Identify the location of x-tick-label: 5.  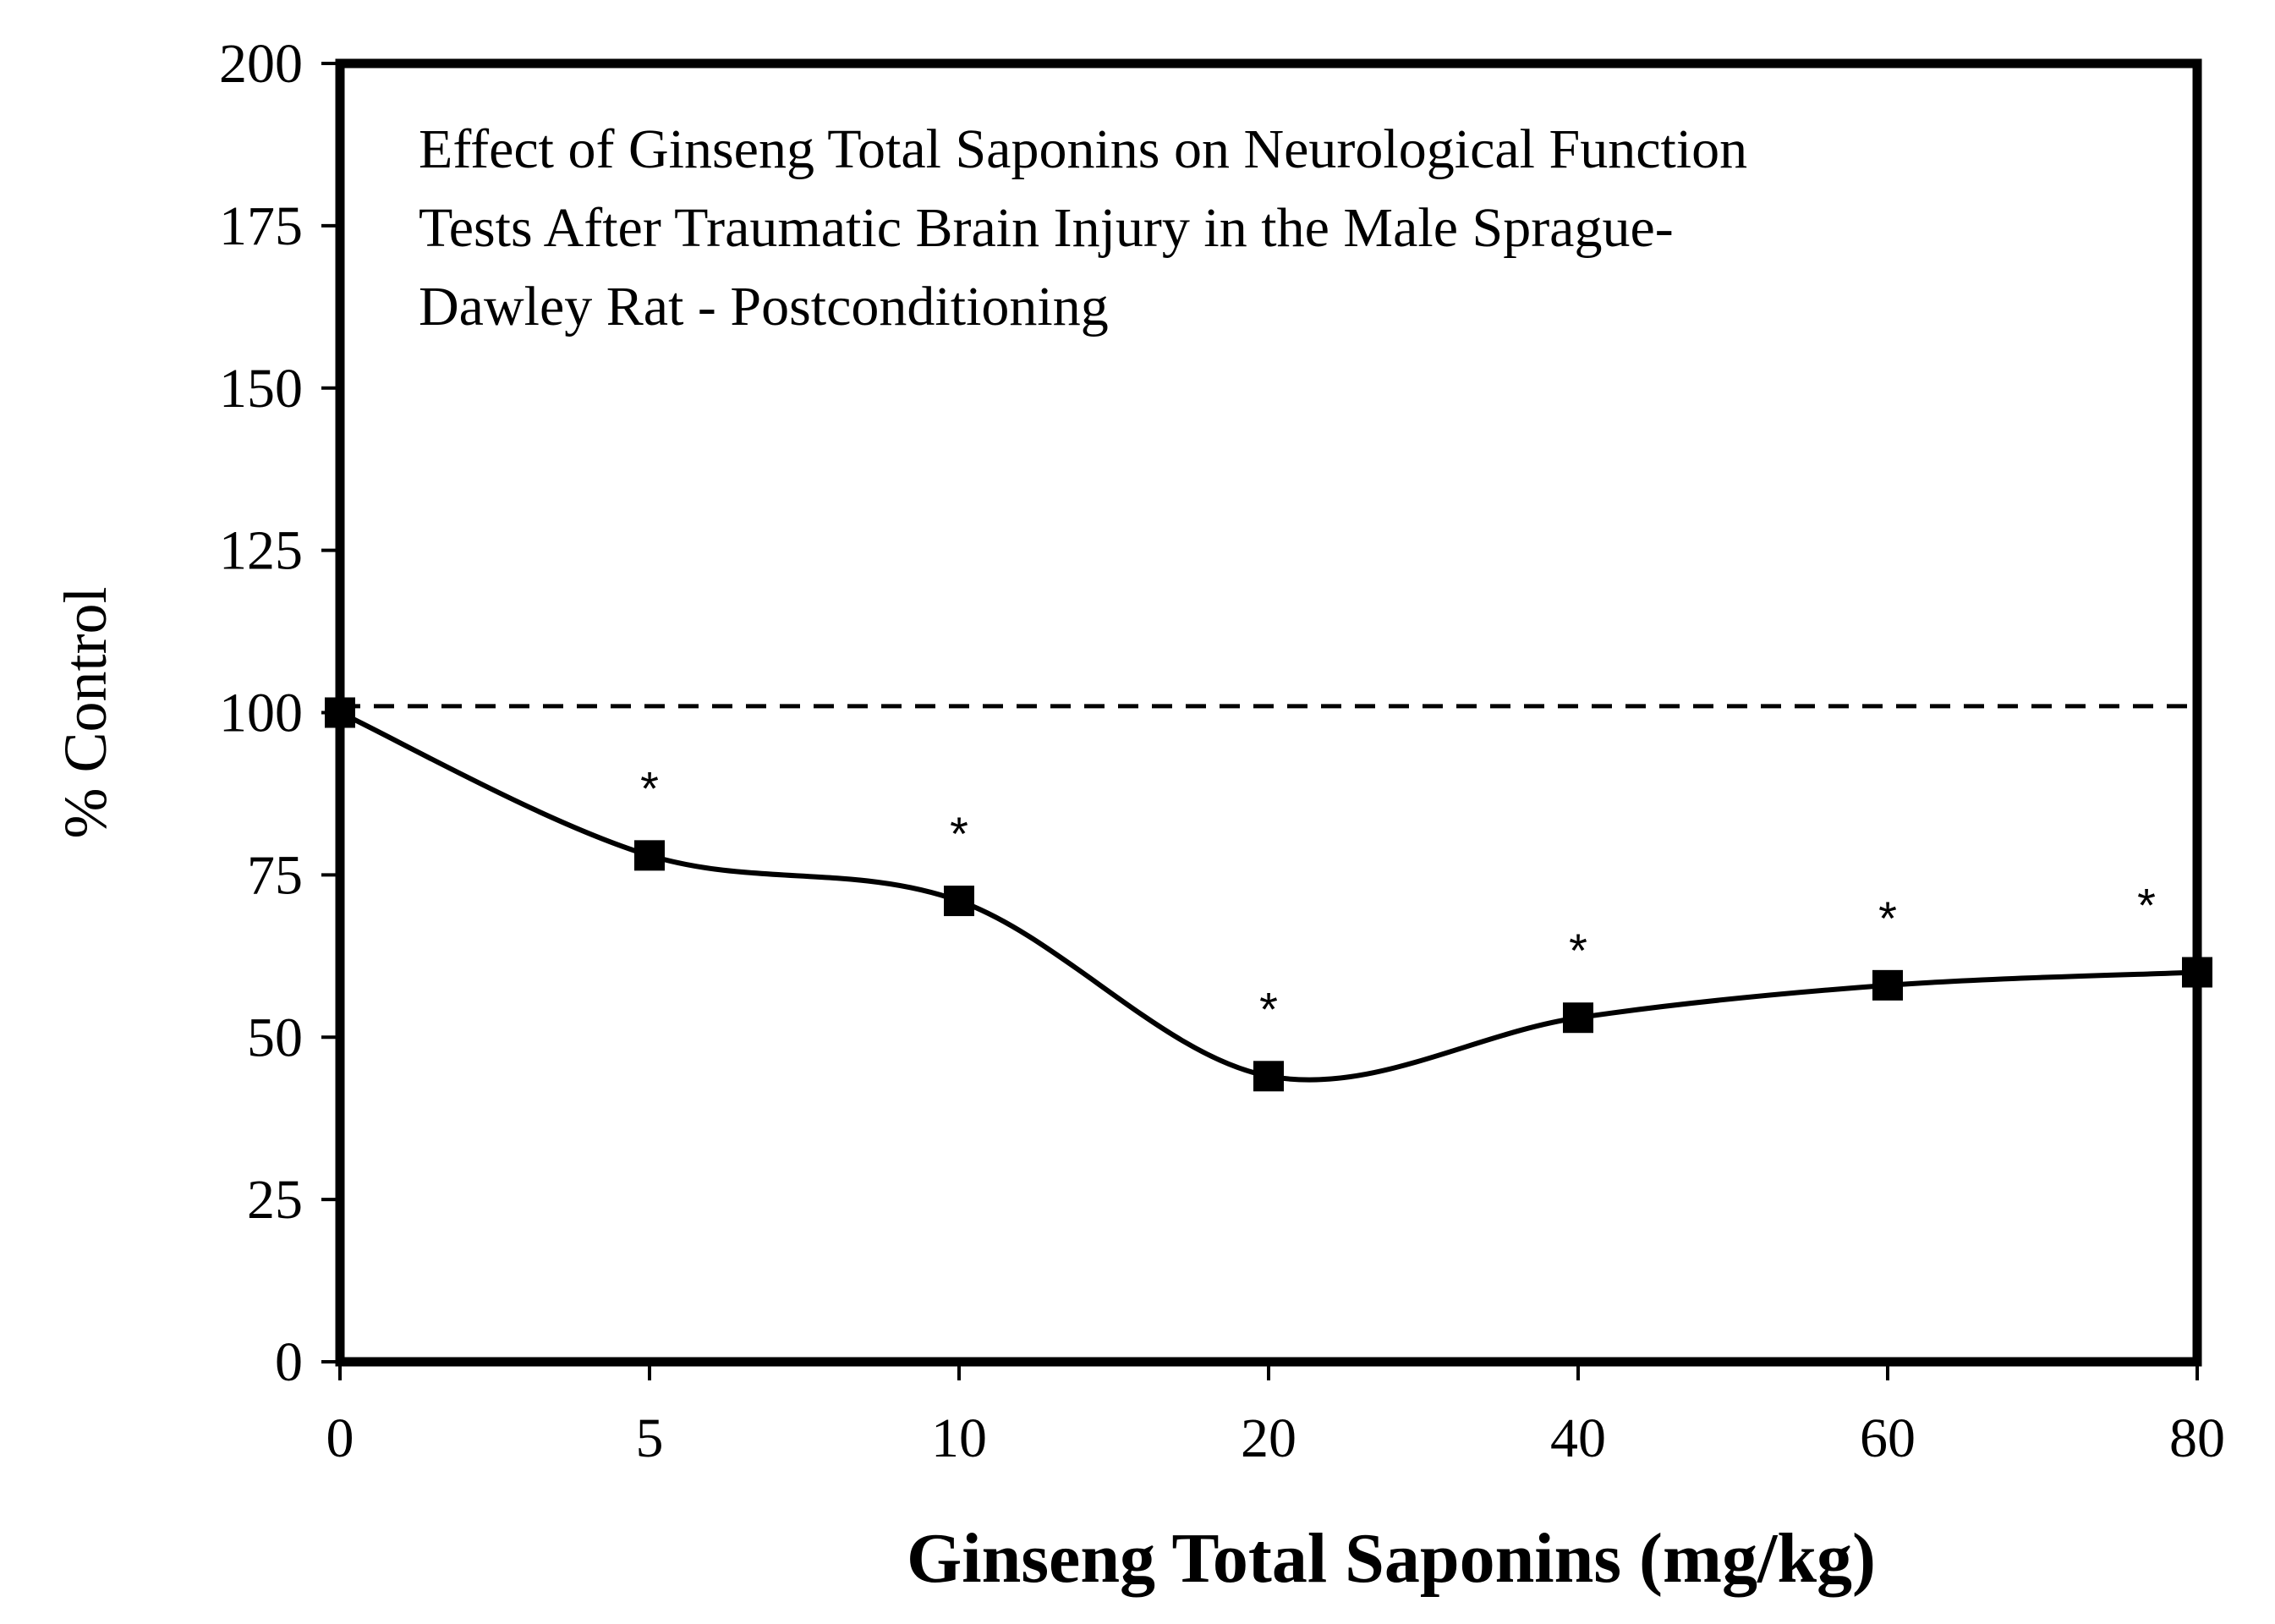
(650, 1438).